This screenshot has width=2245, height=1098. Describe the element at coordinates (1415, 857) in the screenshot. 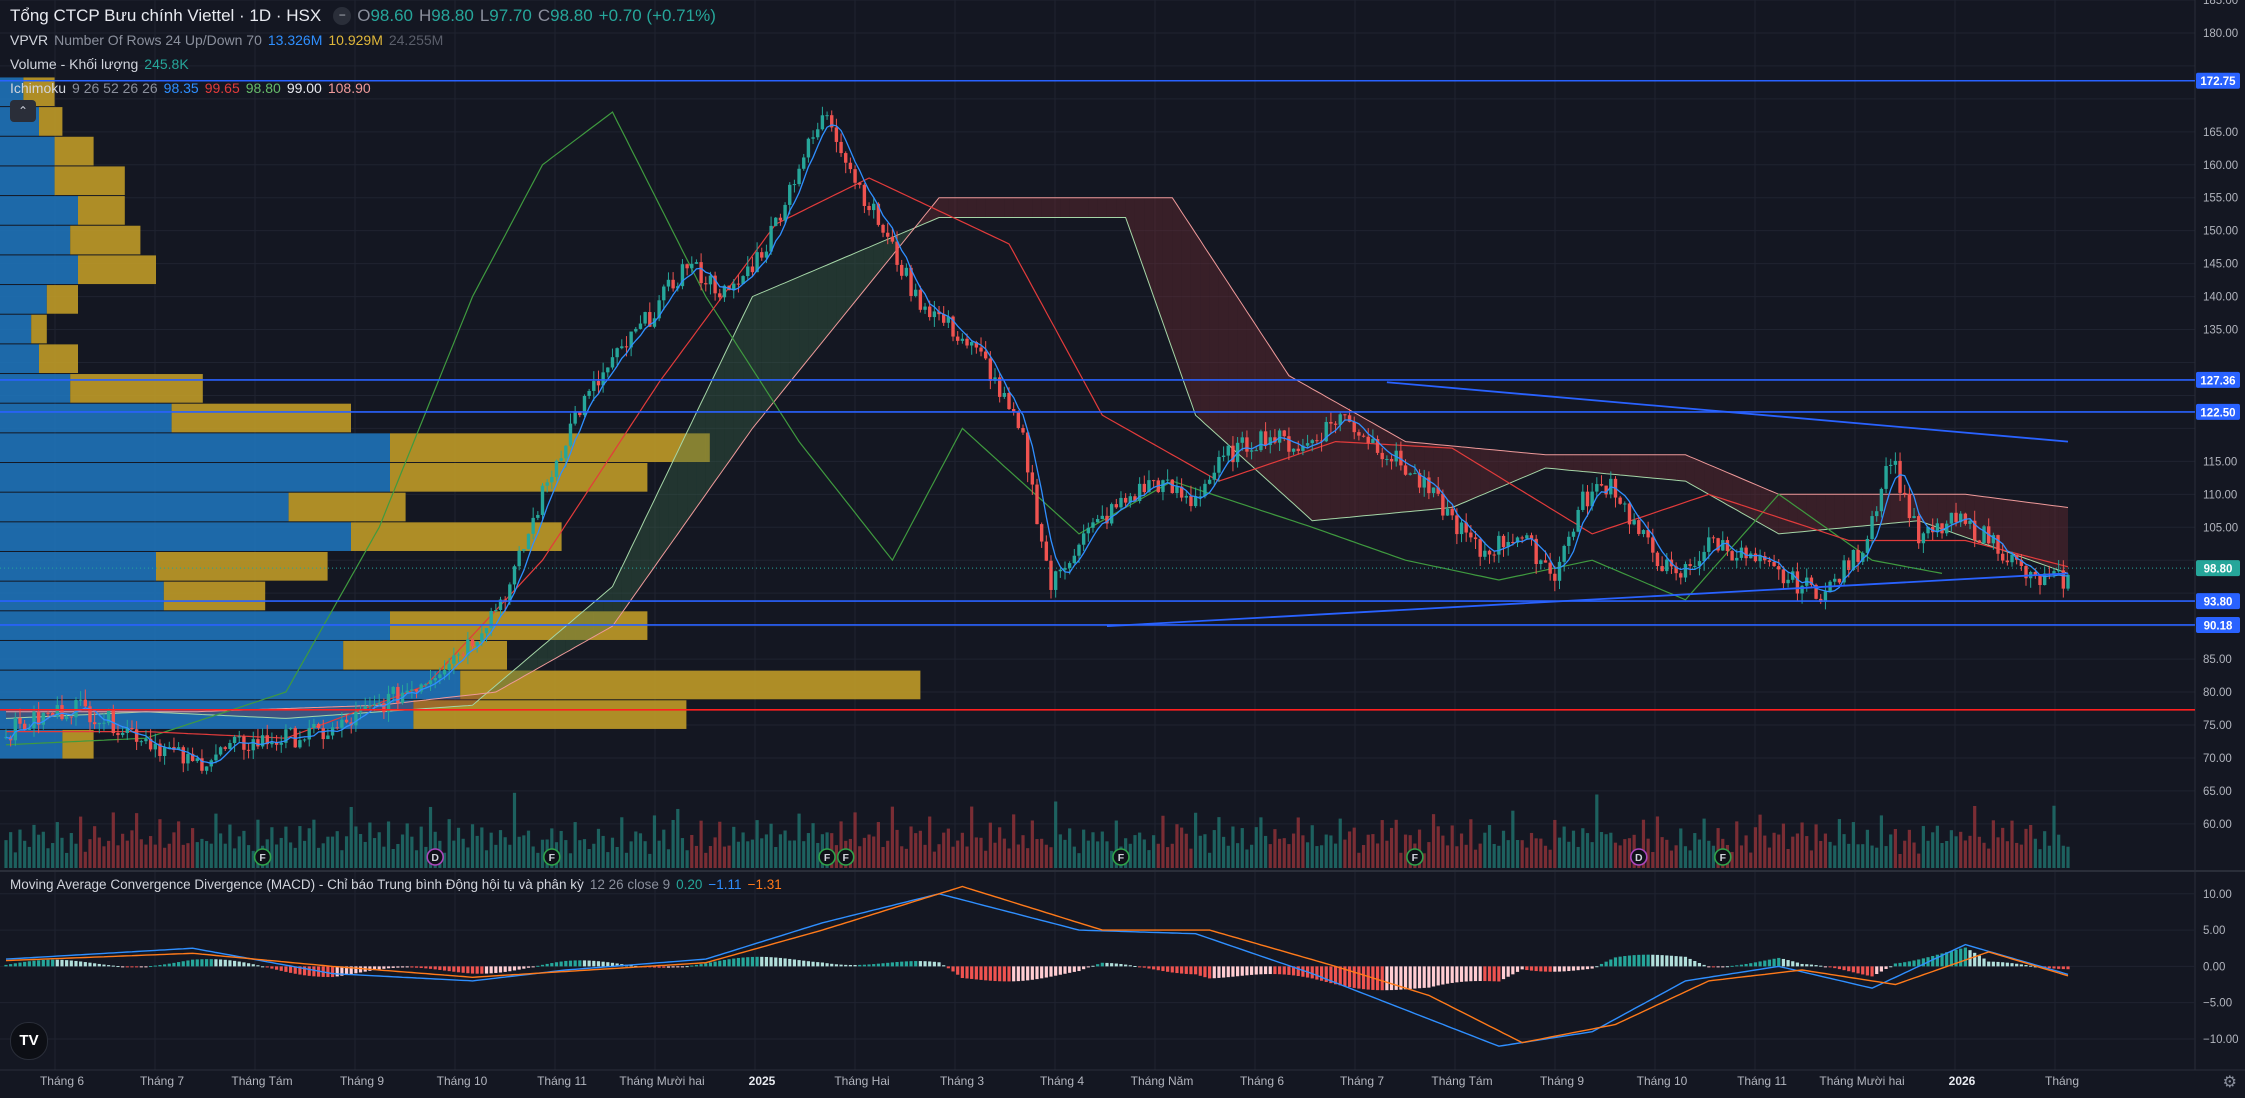

I see `event-marker` at that location.